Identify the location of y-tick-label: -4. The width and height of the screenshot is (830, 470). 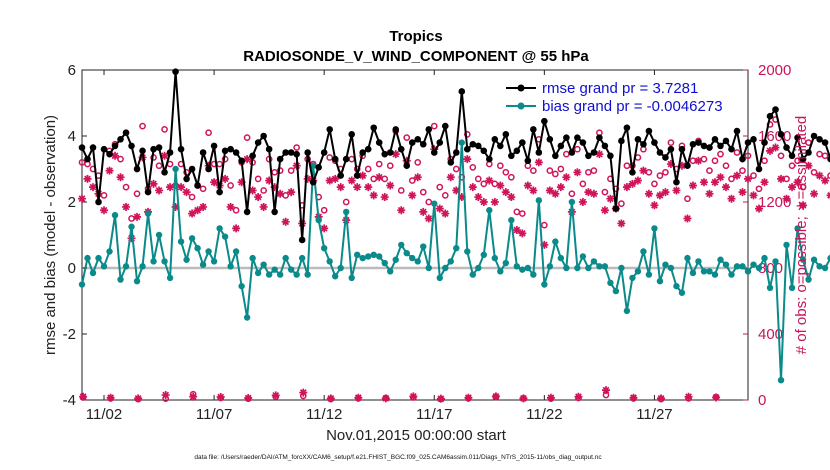
(69, 400).